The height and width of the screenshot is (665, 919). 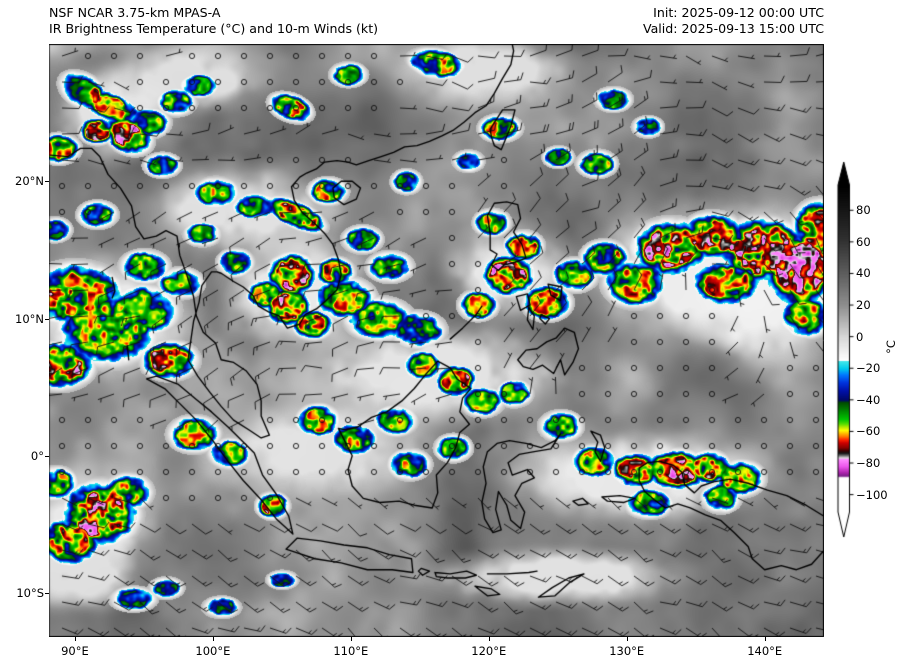 I want to click on colorbar-tick-label: −40, so click(x=868, y=399).